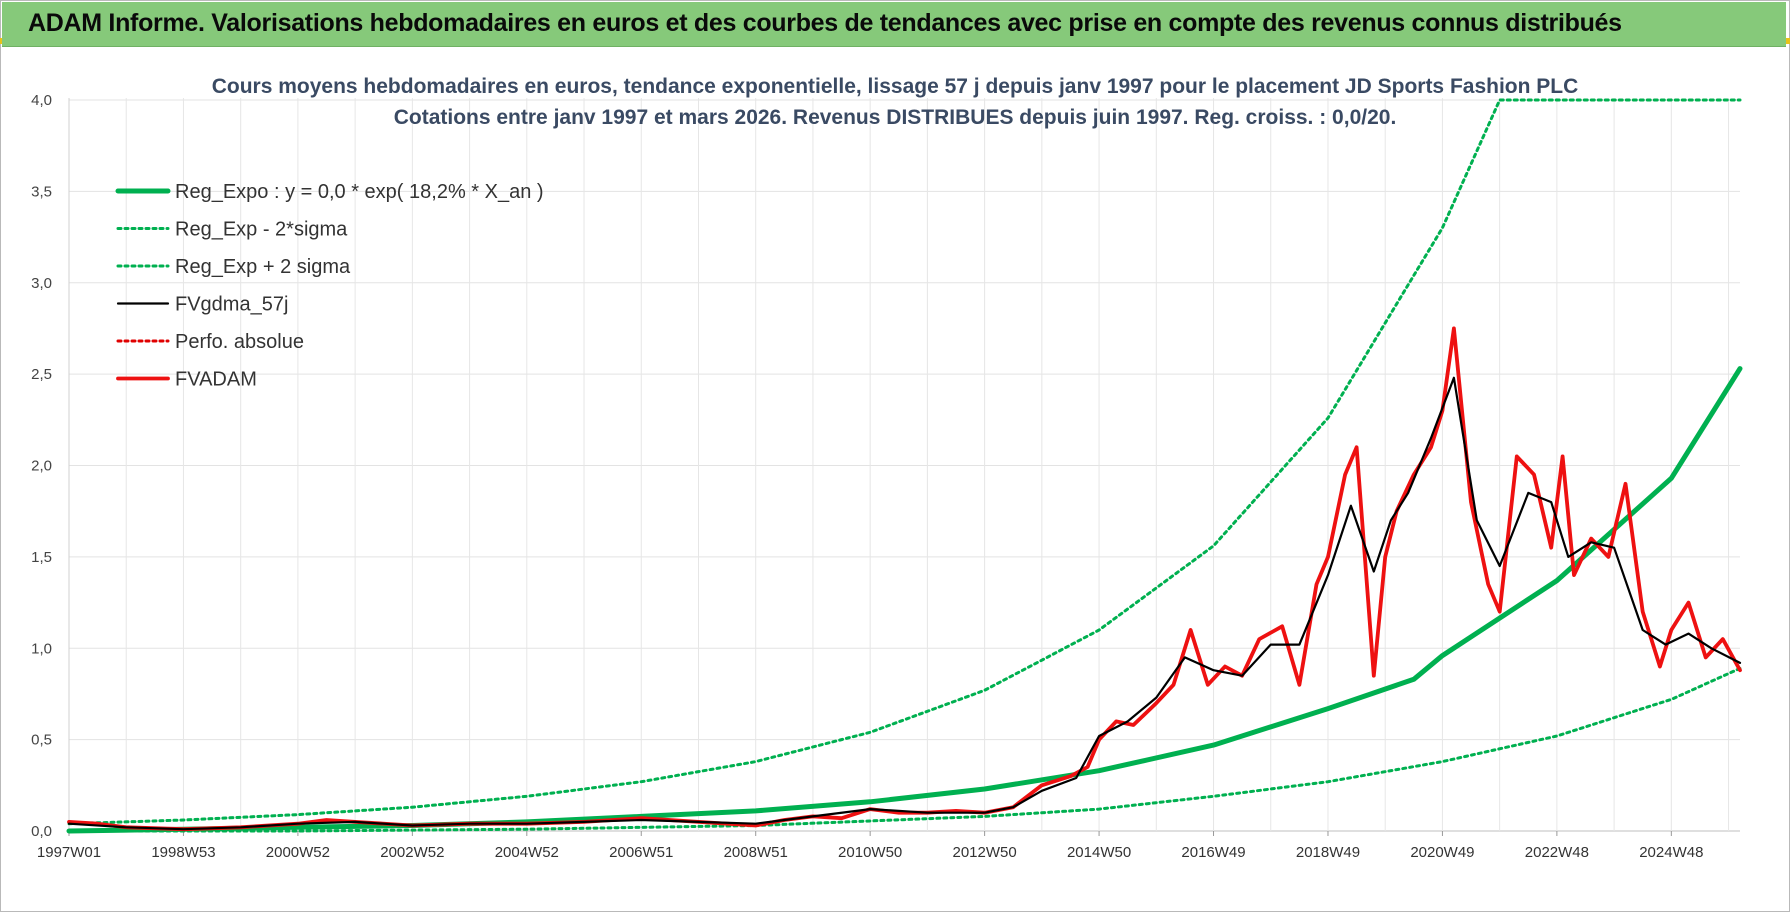 This screenshot has width=1790, height=912. What do you see at coordinates (412, 852) in the screenshot?
I see `x-tick-label: 2002W52` at bounding box center [412, 852].